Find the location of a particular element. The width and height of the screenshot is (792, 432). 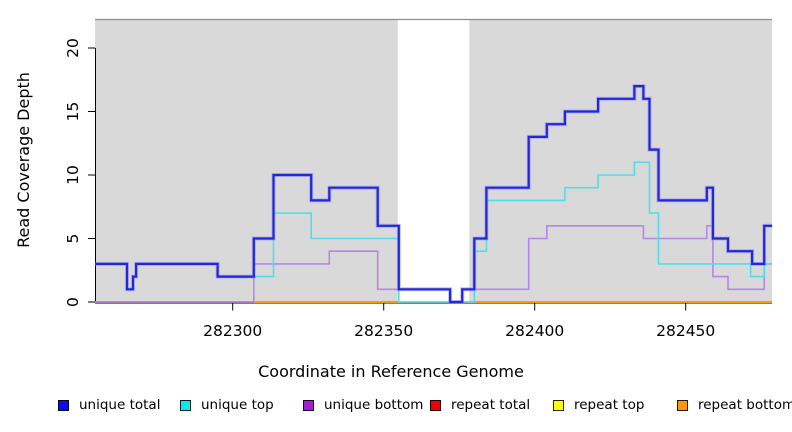

y-tick-label: 5 is located at coordinates (73, 239).